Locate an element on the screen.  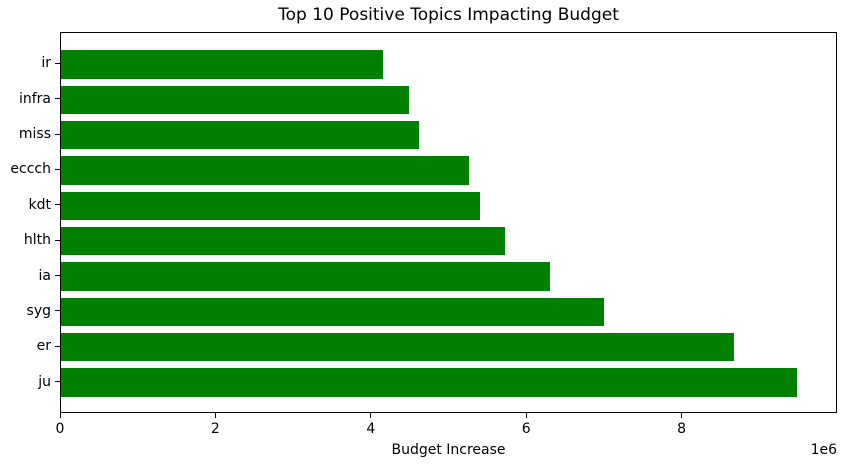
y-tick-label-infra: infra is located at coordinates (34, 98).